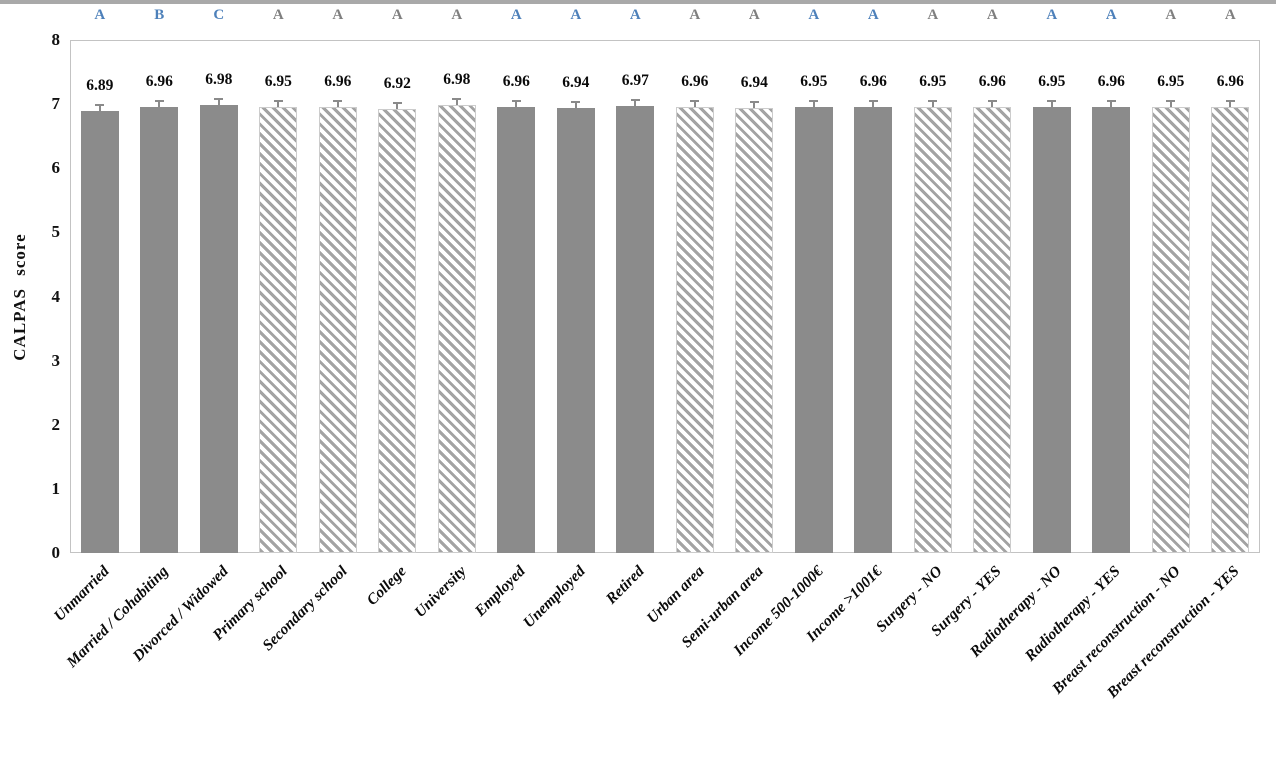 Image resolution: width=1276 pixels, height=759 pixels. What do you see at coordinates (56, 488) in the screenshot?
I see `y-tick-label: 1` at bounding box center [56, 488].